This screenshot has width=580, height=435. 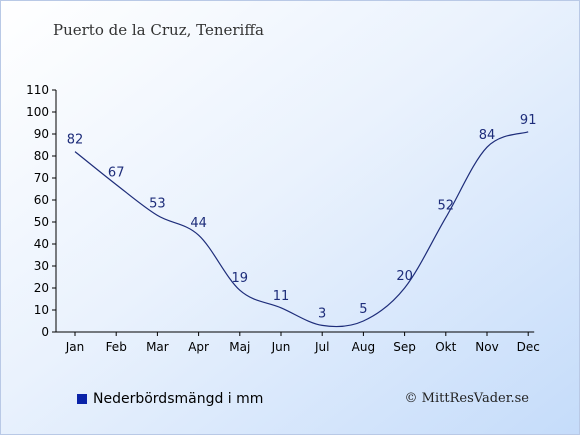 What do you see at coordinates (116, 347) in the screenshot?
I see `x-tick-label: Feb` at bounding box center [116, 347].